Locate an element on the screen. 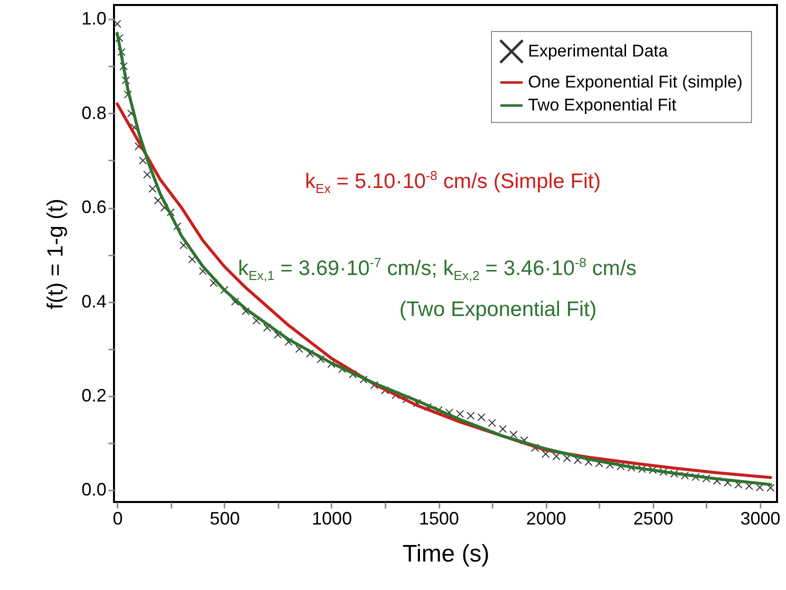 This screenshot has height=590, width=786. x-tick-label: 500 is located at coordinates (225, 518).